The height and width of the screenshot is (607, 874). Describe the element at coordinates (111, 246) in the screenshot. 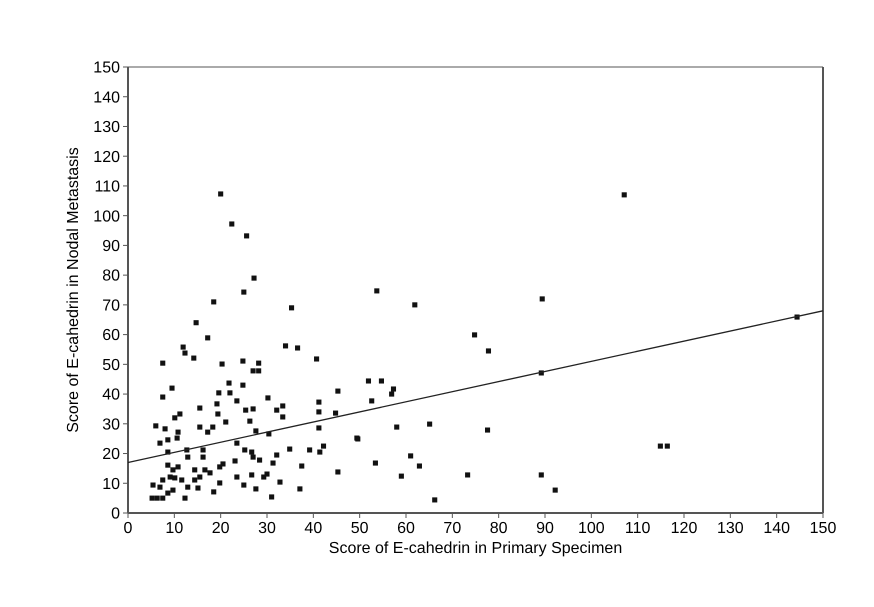

I see `y-tick-label: 90` at that location.